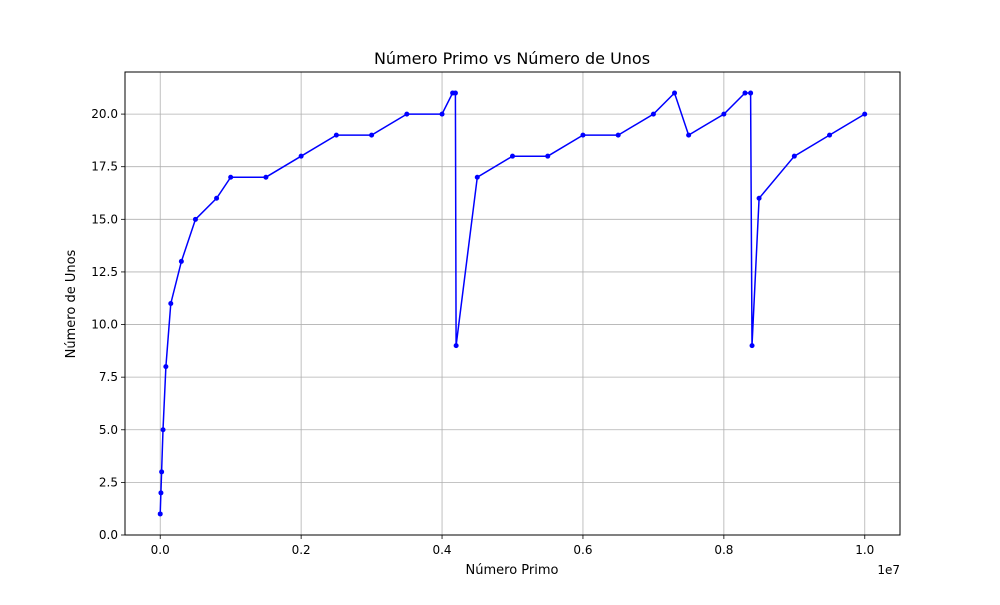 The height and width of the screenshot is (605, 1000). Describe the element at coordinates (104, 325) in the screenshot. I see `y-tick-label: 10.0` at that location.